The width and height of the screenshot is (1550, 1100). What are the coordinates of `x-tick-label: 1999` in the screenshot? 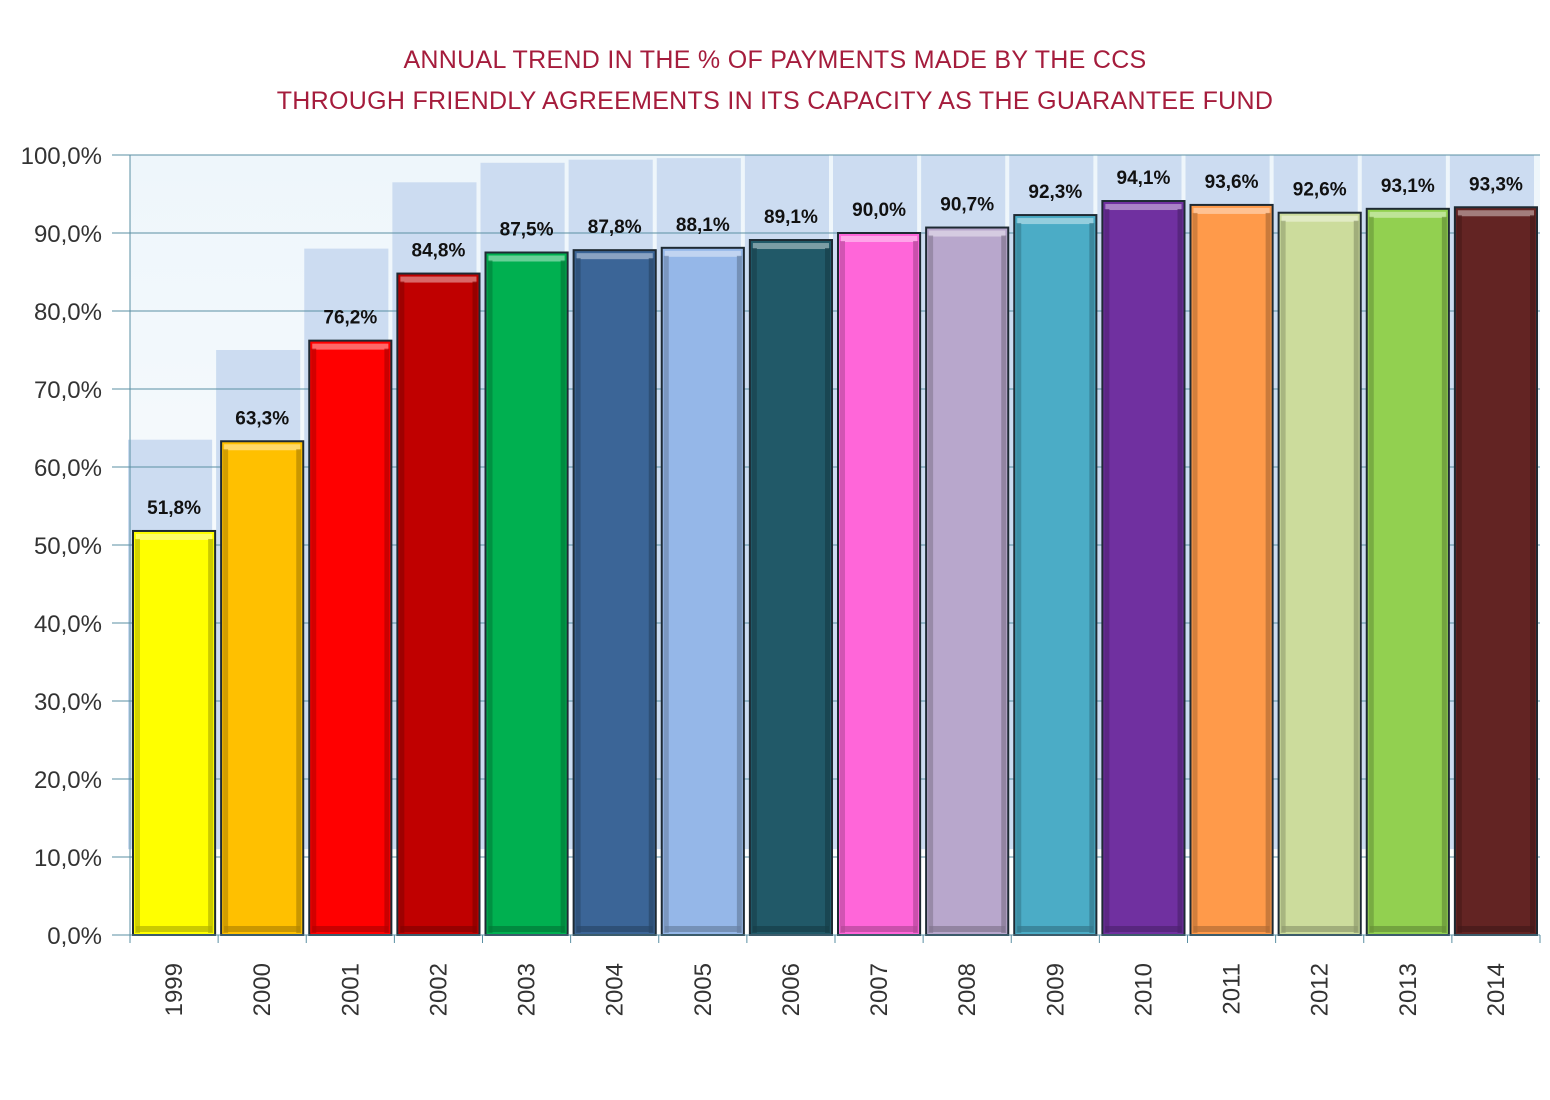 It's located at (174, 989).